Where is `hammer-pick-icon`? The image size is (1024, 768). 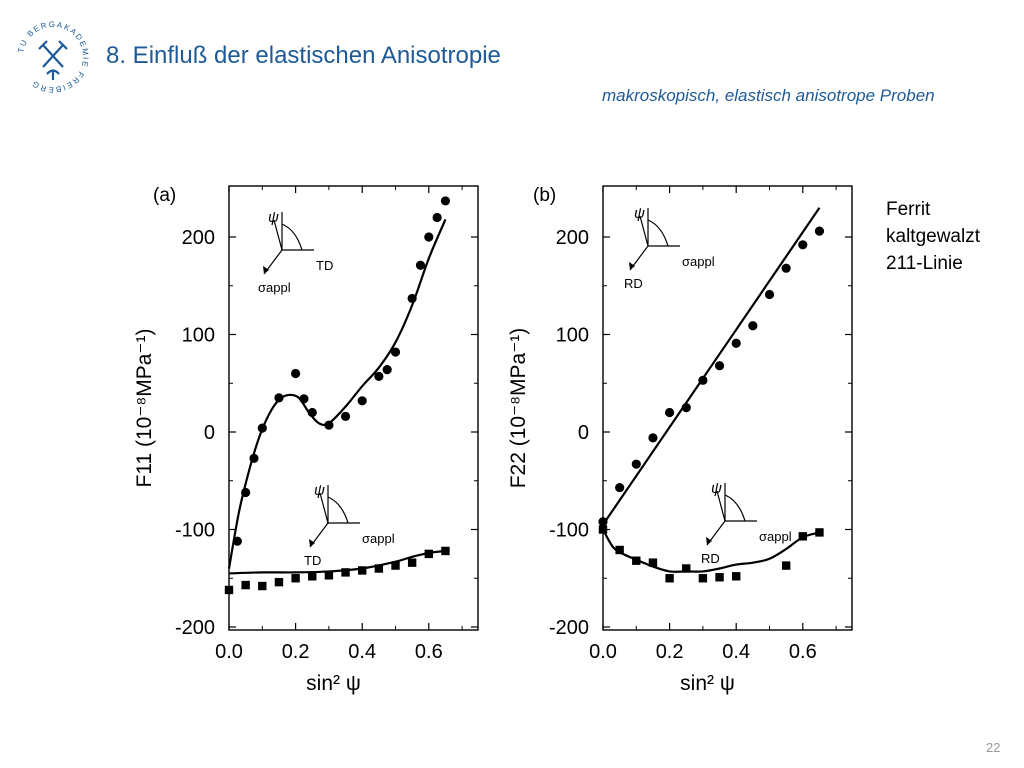
hammer-pick-icon is located at coordinates (53, 60).